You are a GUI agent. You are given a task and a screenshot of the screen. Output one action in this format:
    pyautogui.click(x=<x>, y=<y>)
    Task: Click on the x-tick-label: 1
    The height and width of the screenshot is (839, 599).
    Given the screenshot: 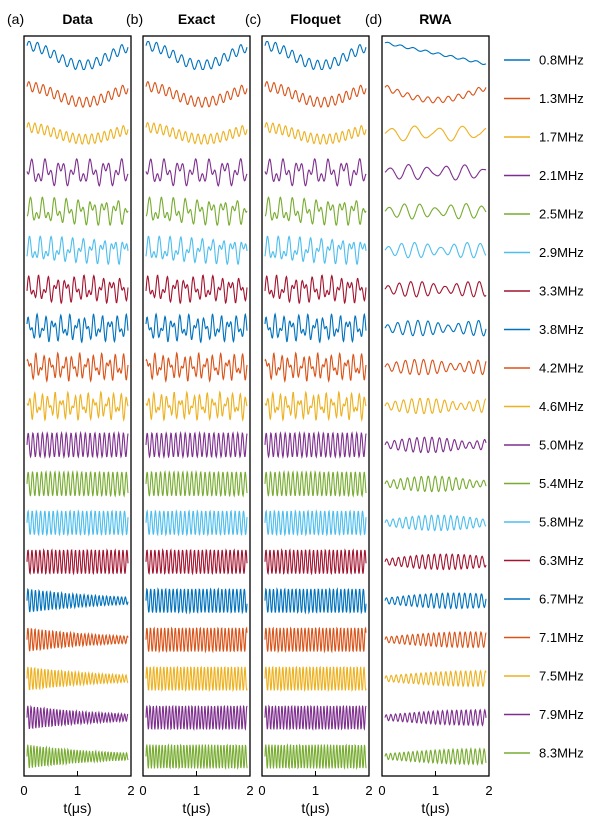 What is the action you would take?
    pyautogui.click(x=435, y=790)
    